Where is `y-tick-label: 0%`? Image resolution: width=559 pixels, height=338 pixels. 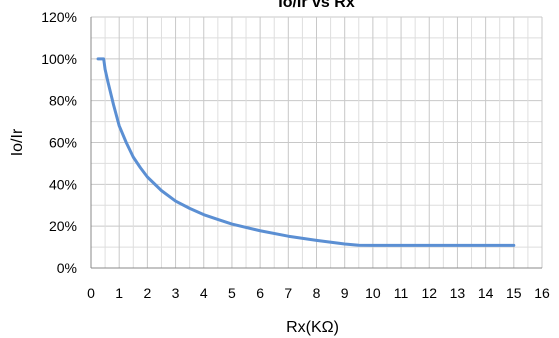
y-tick-label: 0% is located at coordinates (67, 268).